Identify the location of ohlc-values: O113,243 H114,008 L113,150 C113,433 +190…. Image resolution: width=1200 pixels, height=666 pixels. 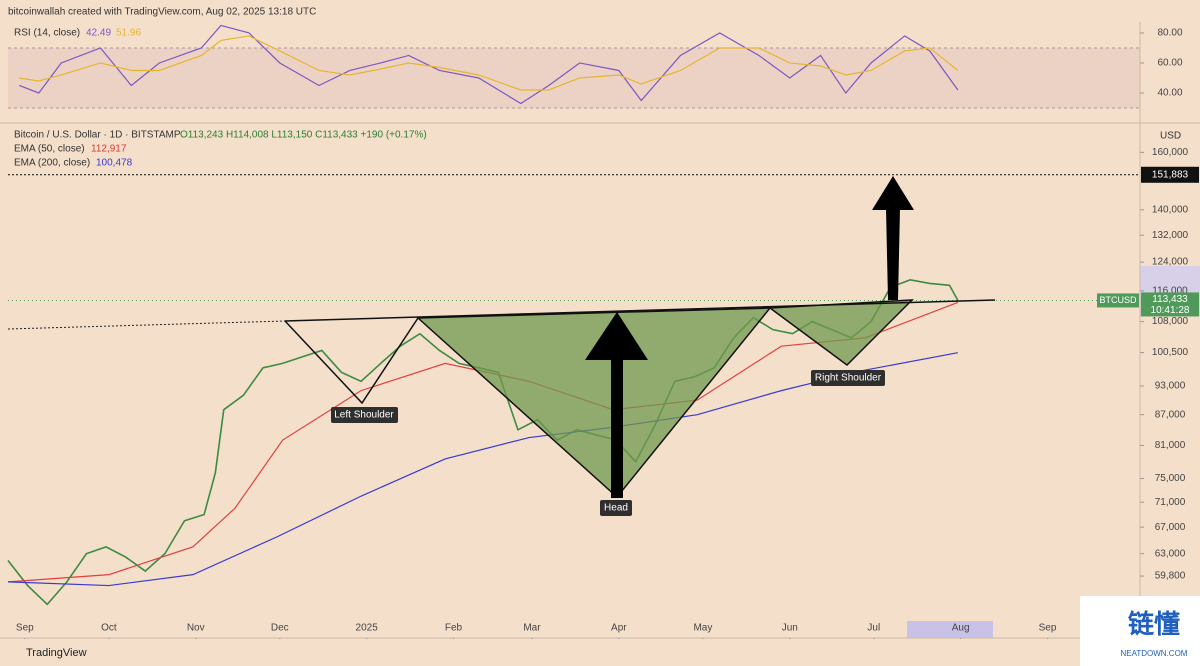
(303, 135).